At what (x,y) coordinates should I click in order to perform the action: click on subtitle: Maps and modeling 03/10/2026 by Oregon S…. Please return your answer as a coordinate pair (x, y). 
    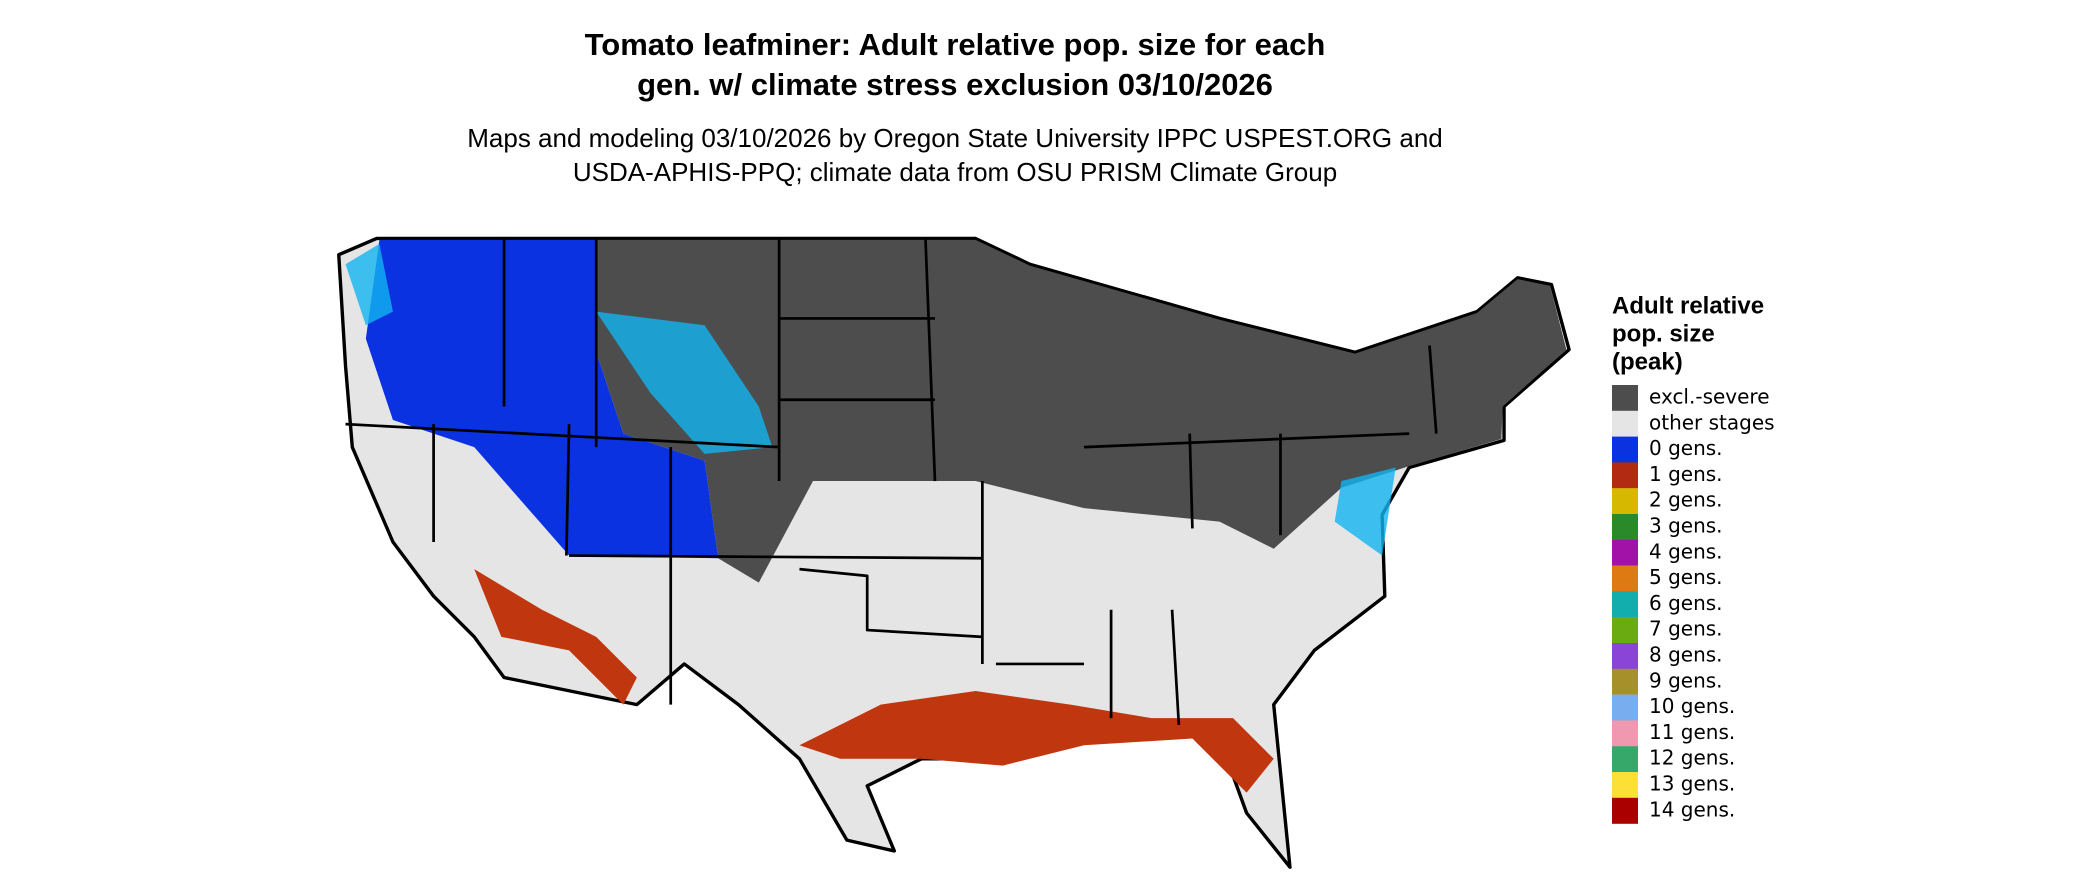
    Looking at the image, I should click on (955, 138).